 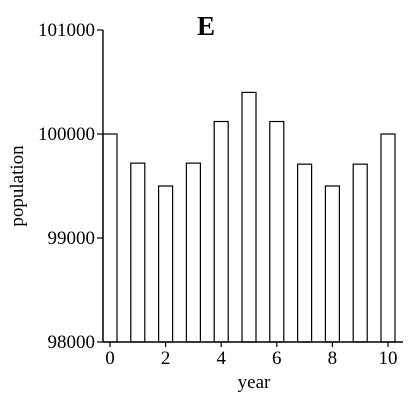 What do you see at coordinates (110, 358) in the screenshot?
I see `x-tick-label: 0` at bounding box center [110, 358].